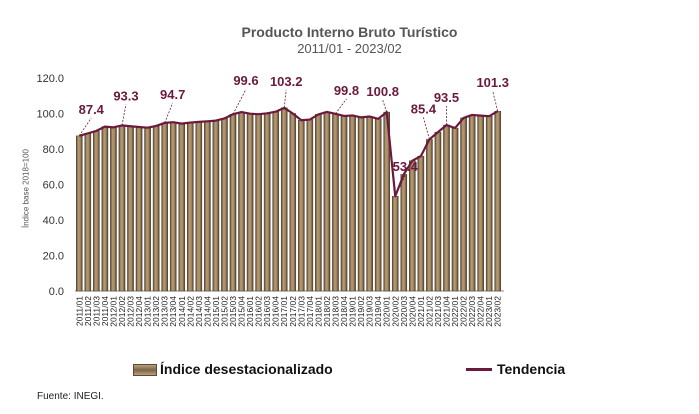 This screenshot has width=699, height=414. What do you see at coordinates (464, 311) in the screenshot?
I see `x-tick-label-2022/02: 2022/02` at bounding box center [464, 311].